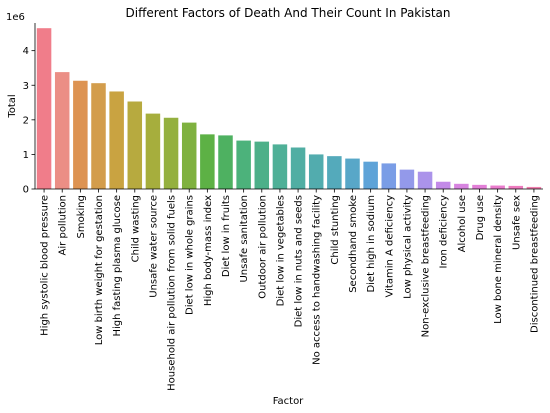  I want to click on y-tick-label: 0, so click(26, 190).